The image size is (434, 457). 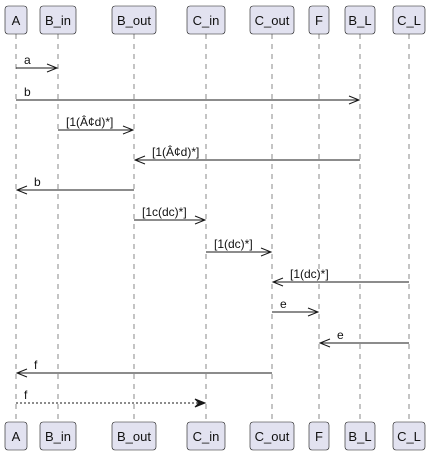 I want to click on participant-top-A: A, so click(x=16, y=20).